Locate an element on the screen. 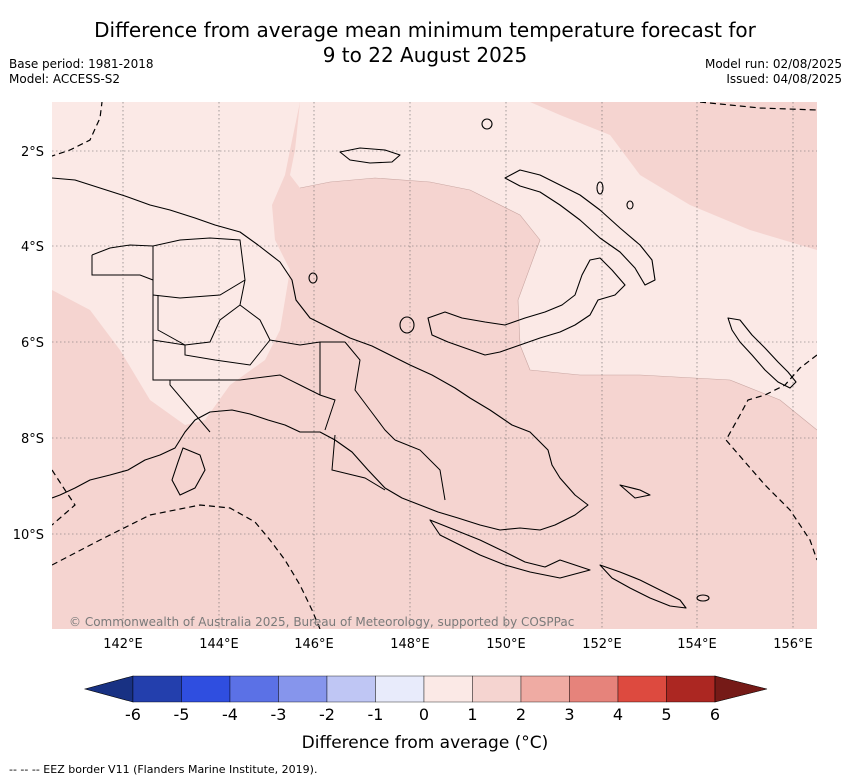 The height and width of the screenshot is (781, 850). colorbar-tick-label: 6 is located at coordinates (715, 714).